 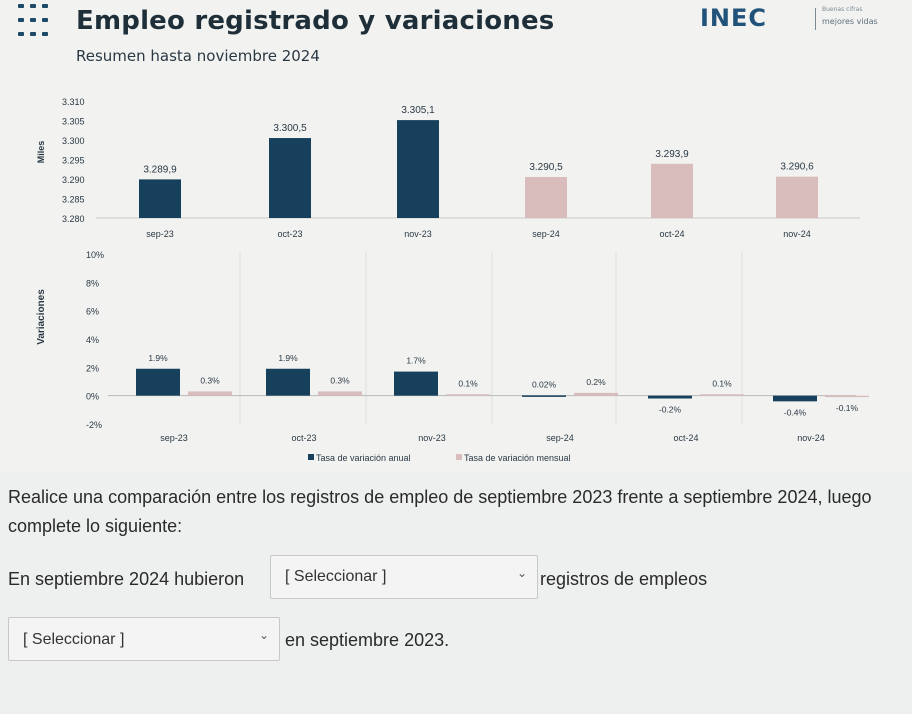 What do you see at coordinates (92, 312) in the screenshot?
I see `y-tick-label: 6%` at bounding box center [92, 312].